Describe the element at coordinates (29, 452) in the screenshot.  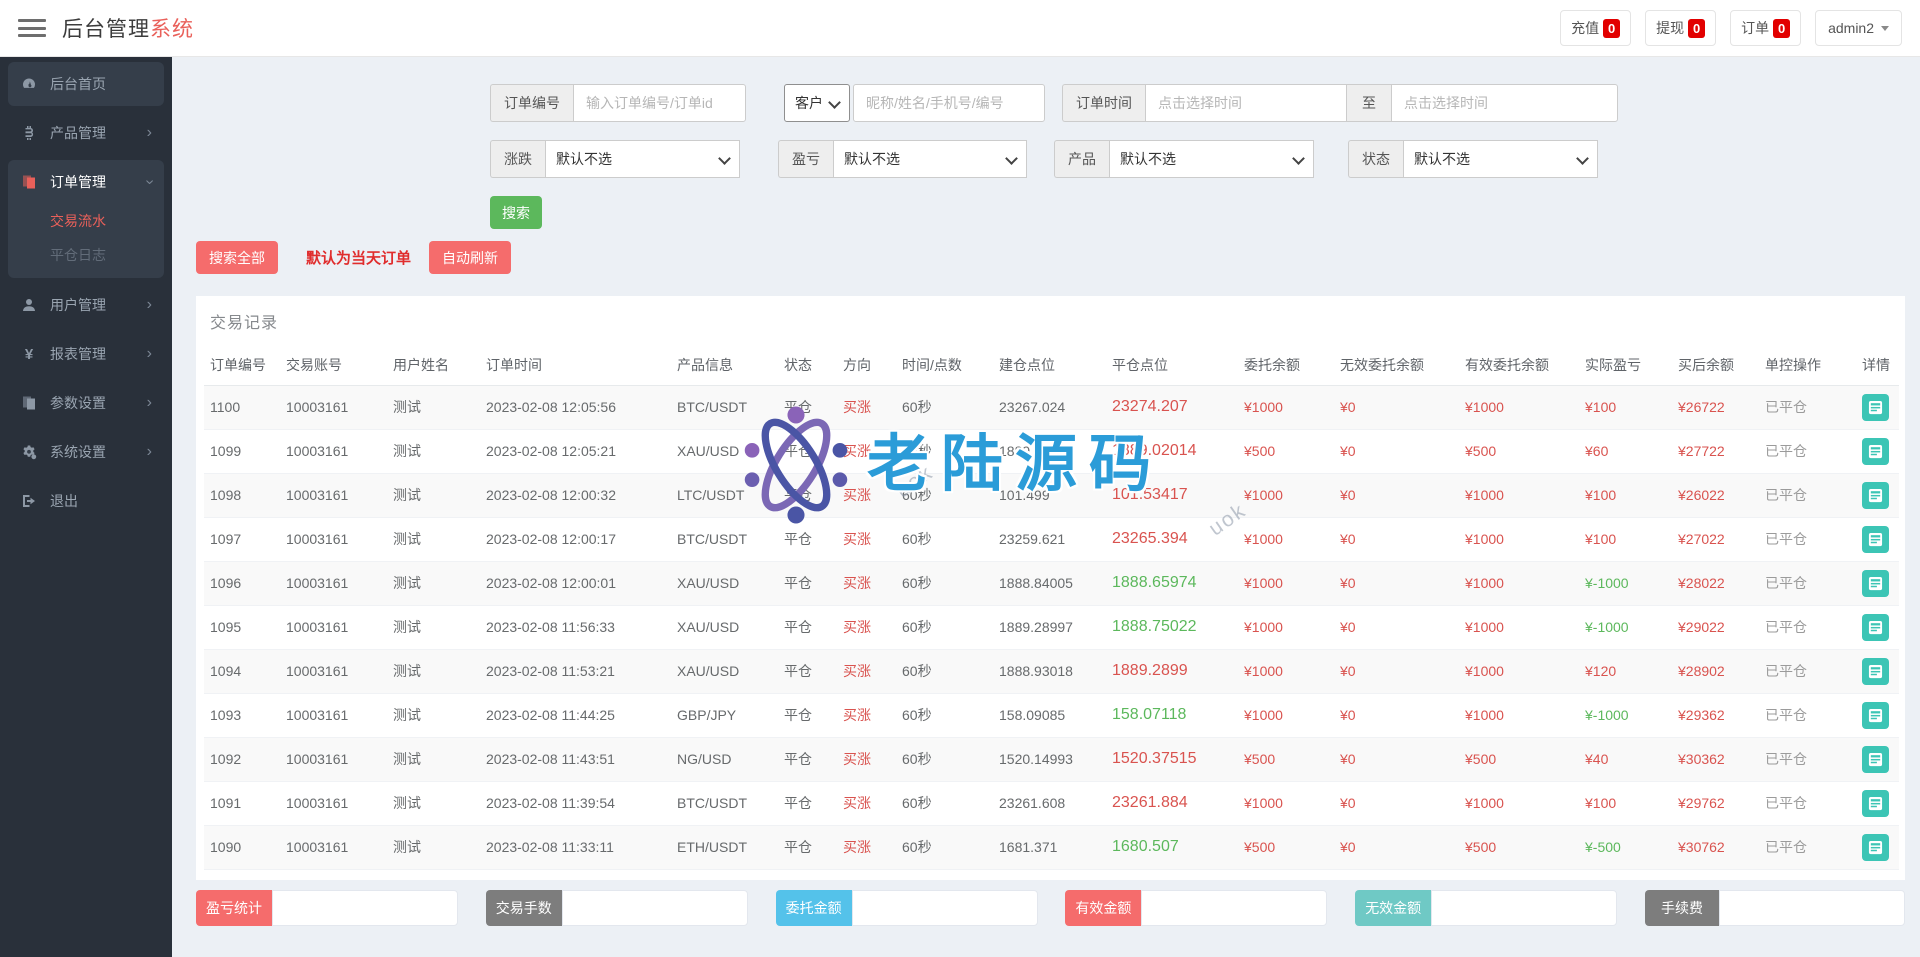
I see `gear-icon` at that location.